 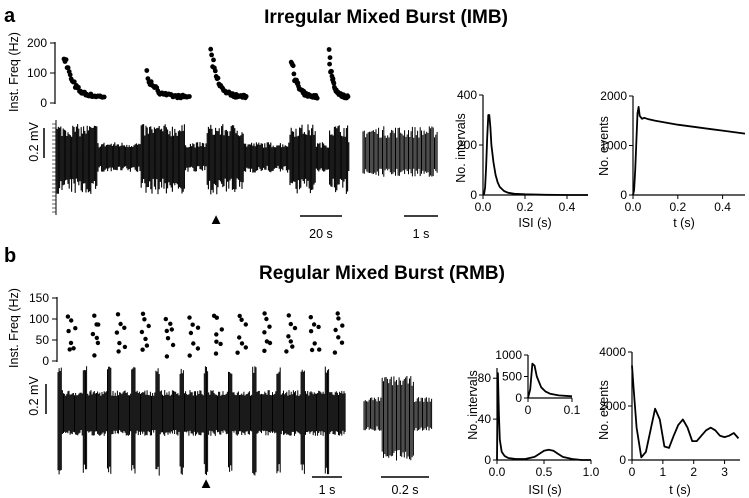 I want to click on imb-zoom-trace, so click(x=400, y=151).